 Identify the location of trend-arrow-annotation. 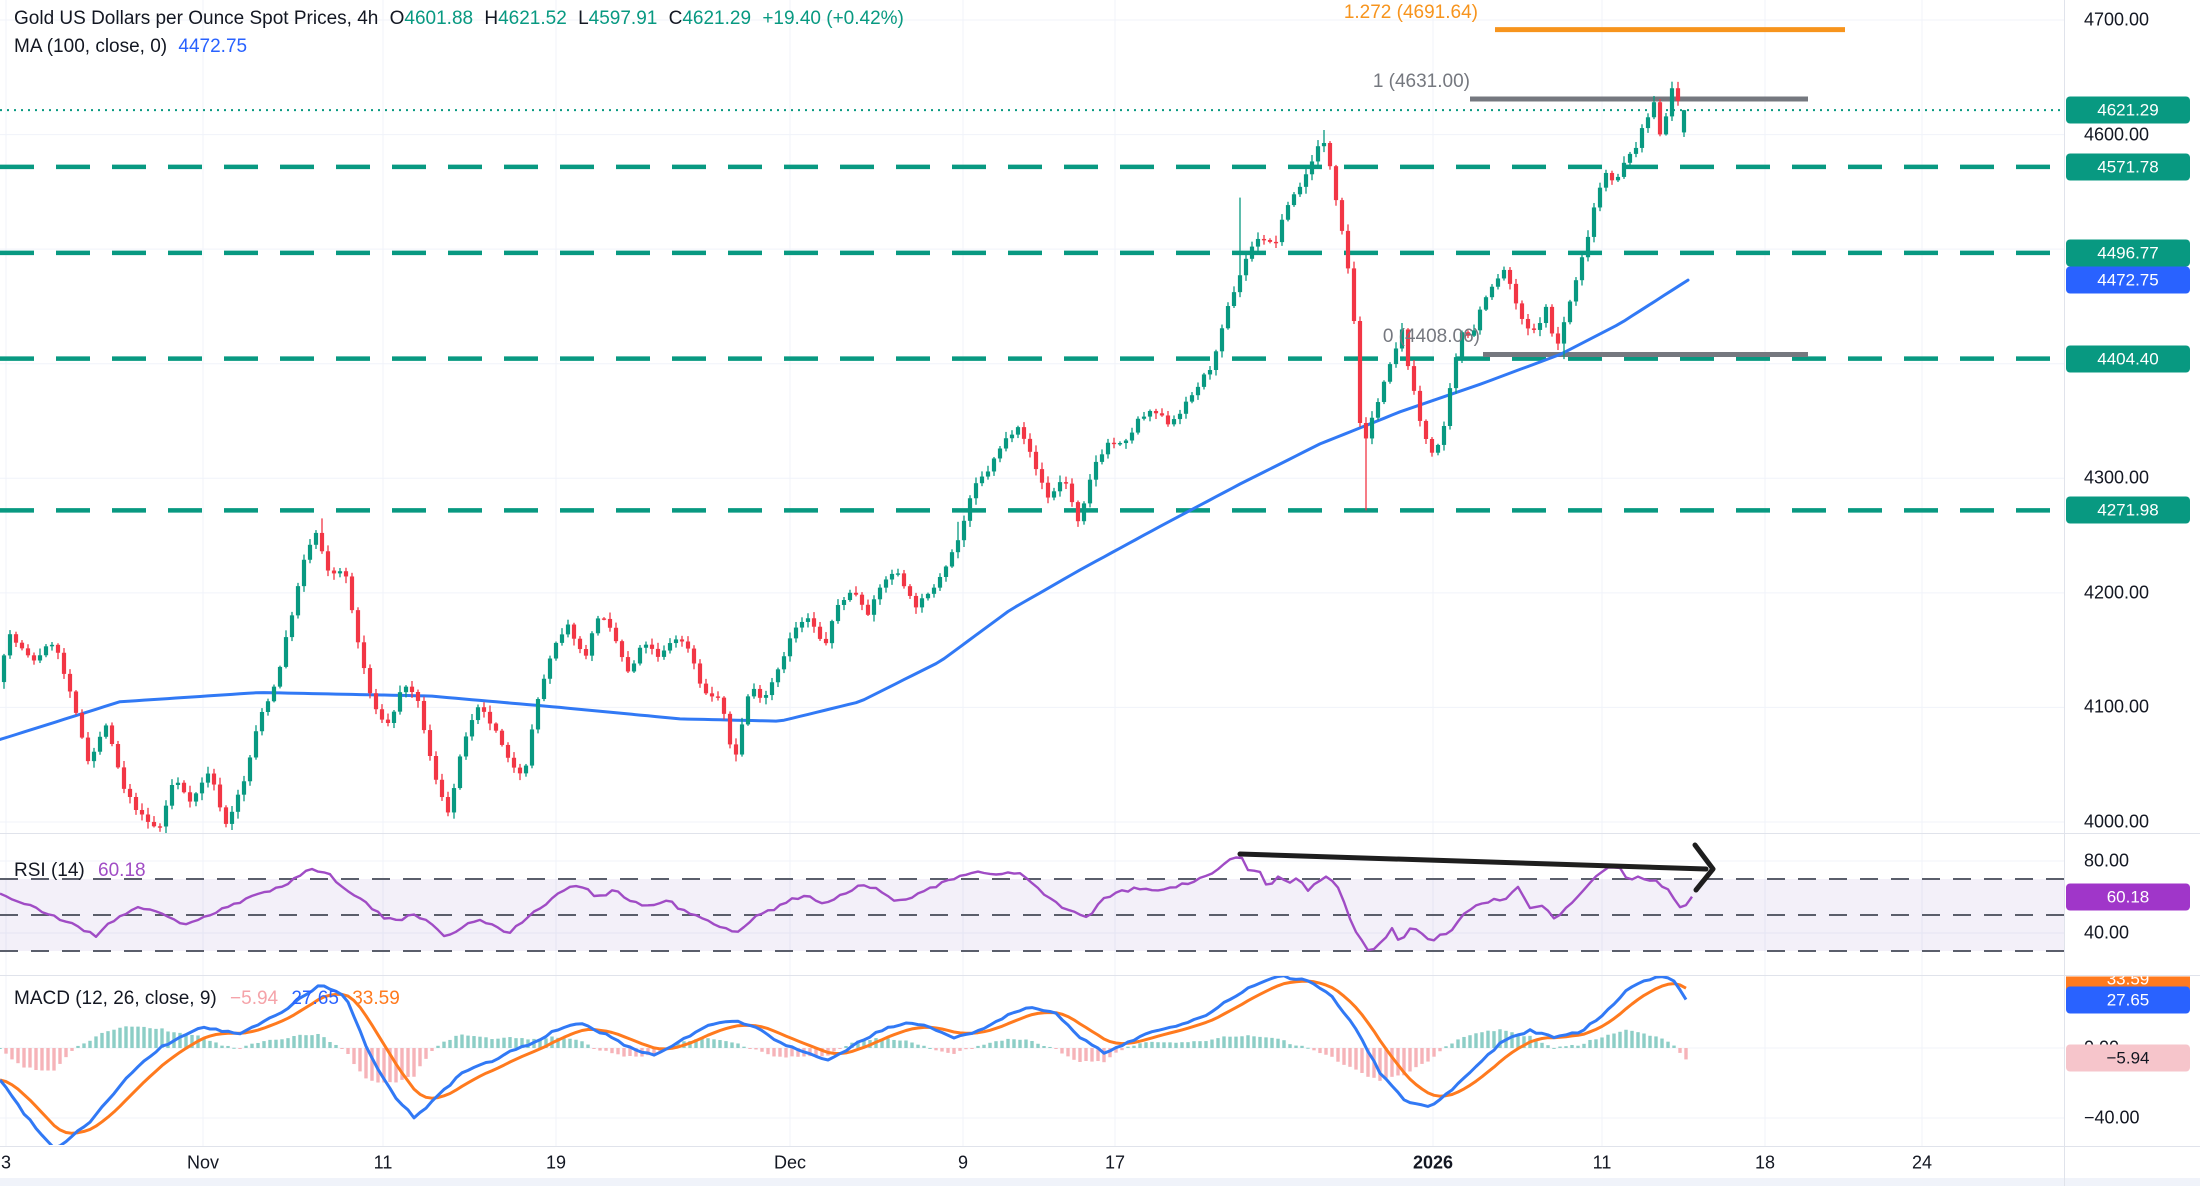
(1476, 867).